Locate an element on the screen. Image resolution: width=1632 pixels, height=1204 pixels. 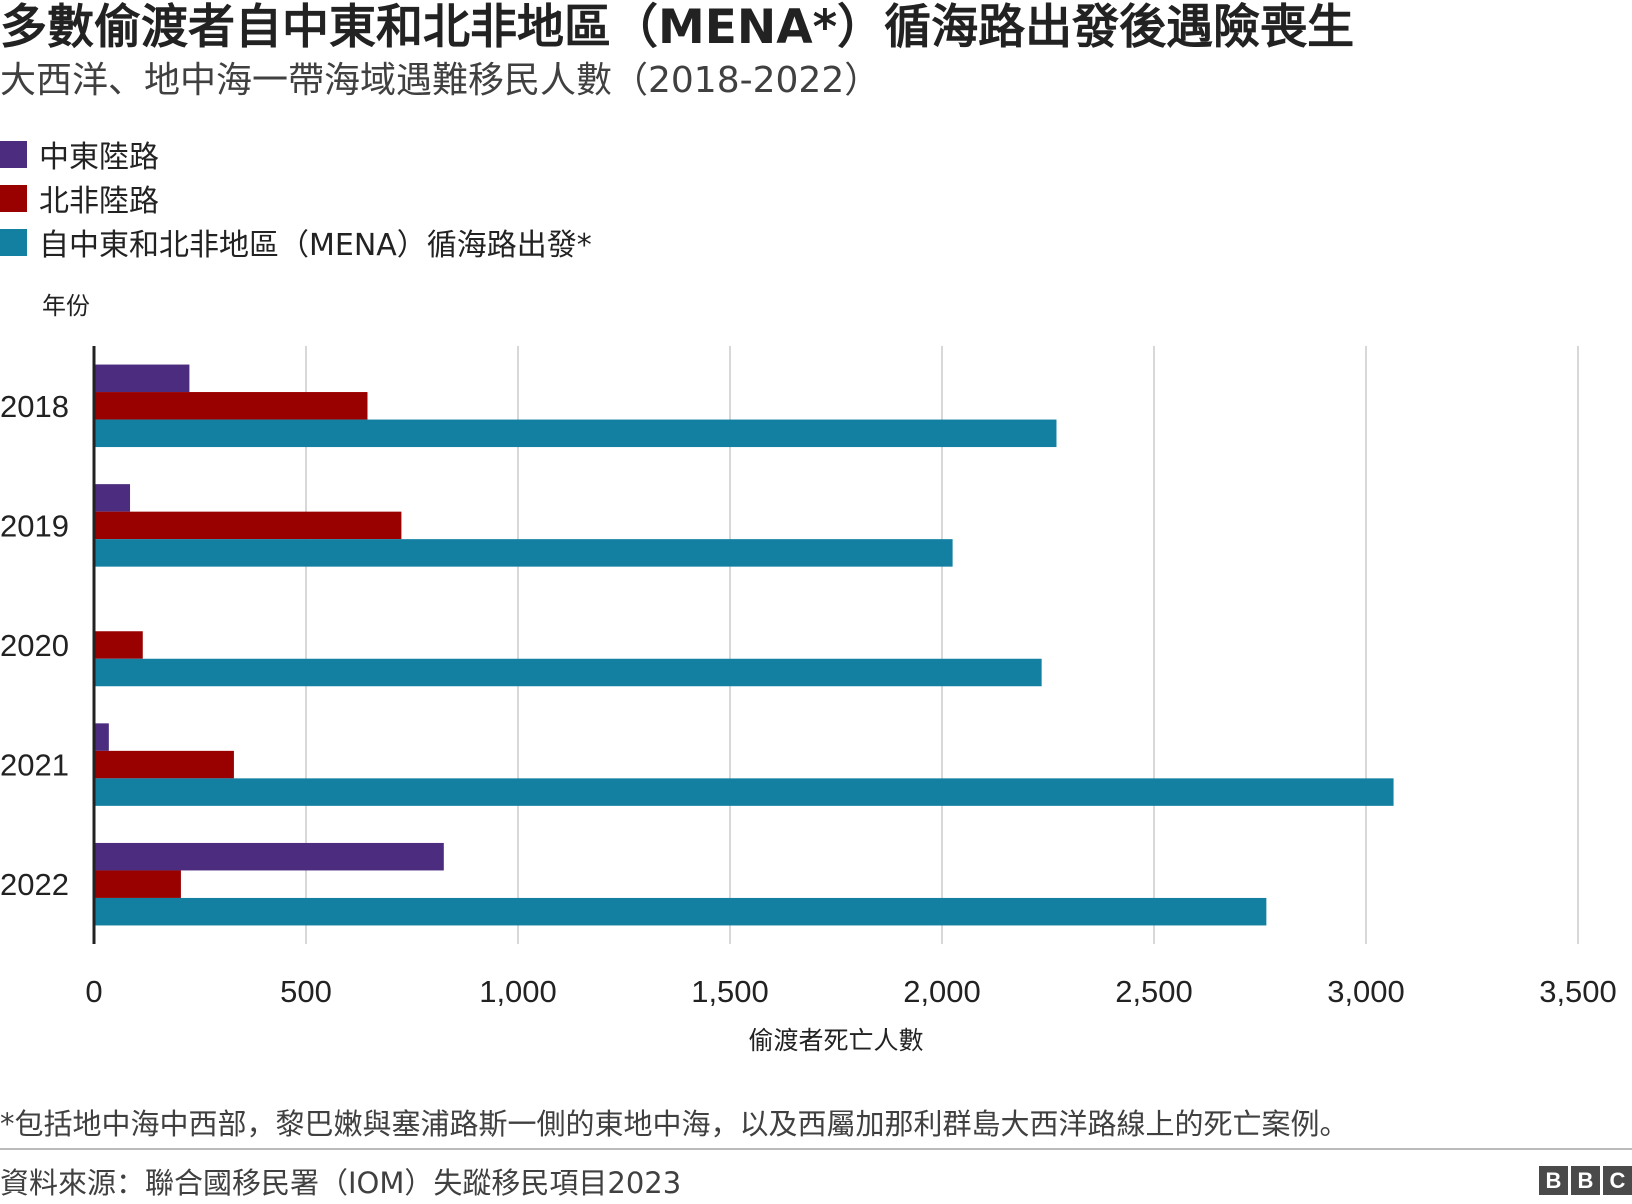
bbc-logo: B B C is located at coordinates (1585, 1180).